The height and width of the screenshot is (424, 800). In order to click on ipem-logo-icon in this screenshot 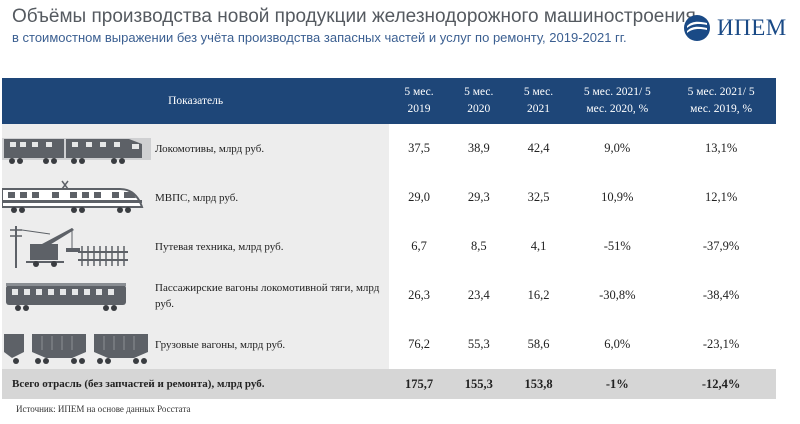, I will do `click(697, 28)`.